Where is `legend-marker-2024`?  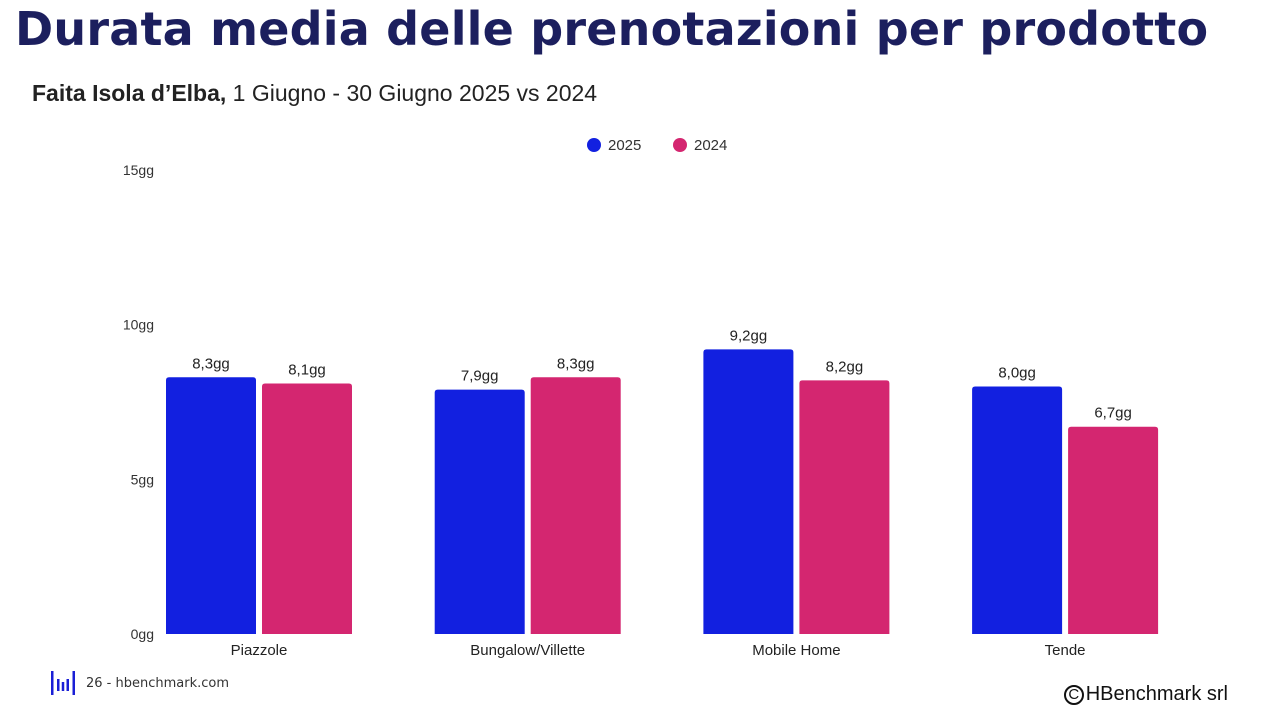
legend-marker-2024 is located at coordinates (680, 145).